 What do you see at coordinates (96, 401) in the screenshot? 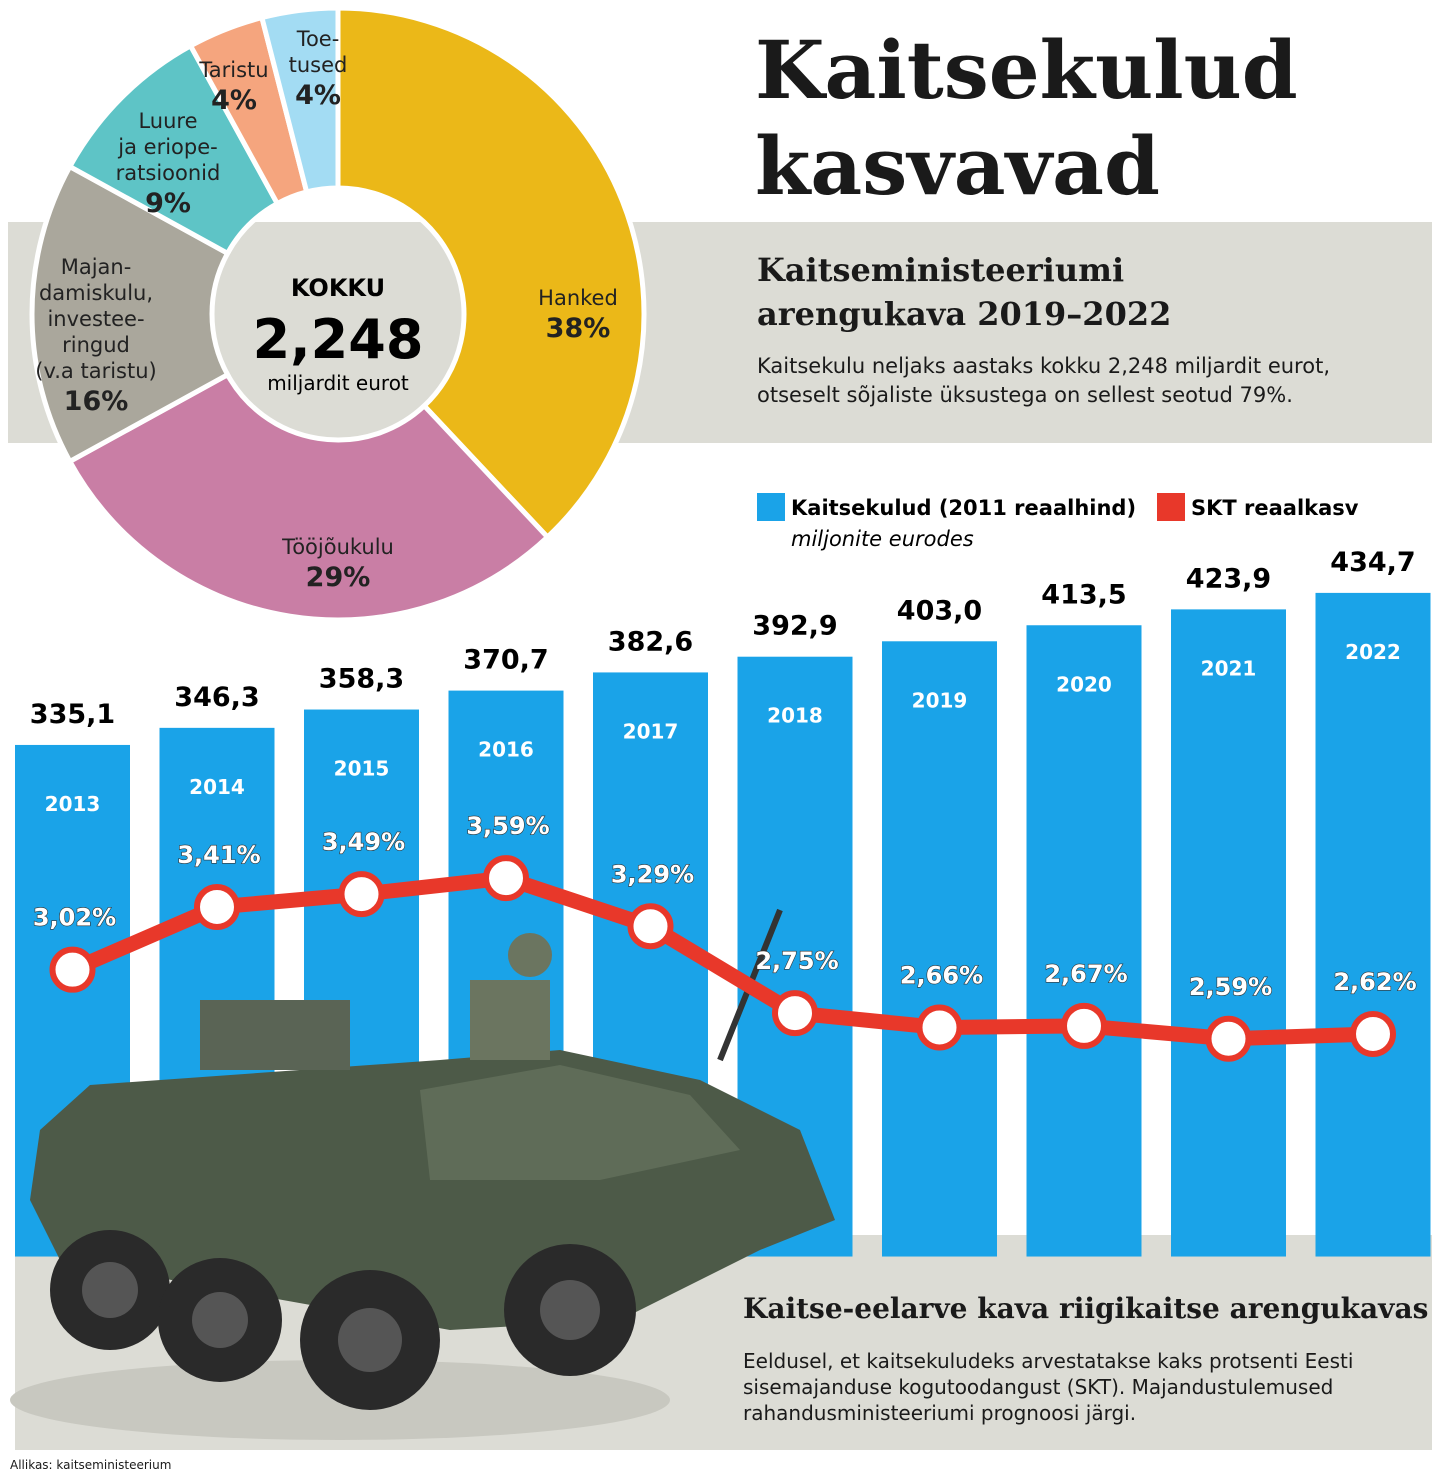
I see `slice-value: 16%` at bounding box center [96, 401].